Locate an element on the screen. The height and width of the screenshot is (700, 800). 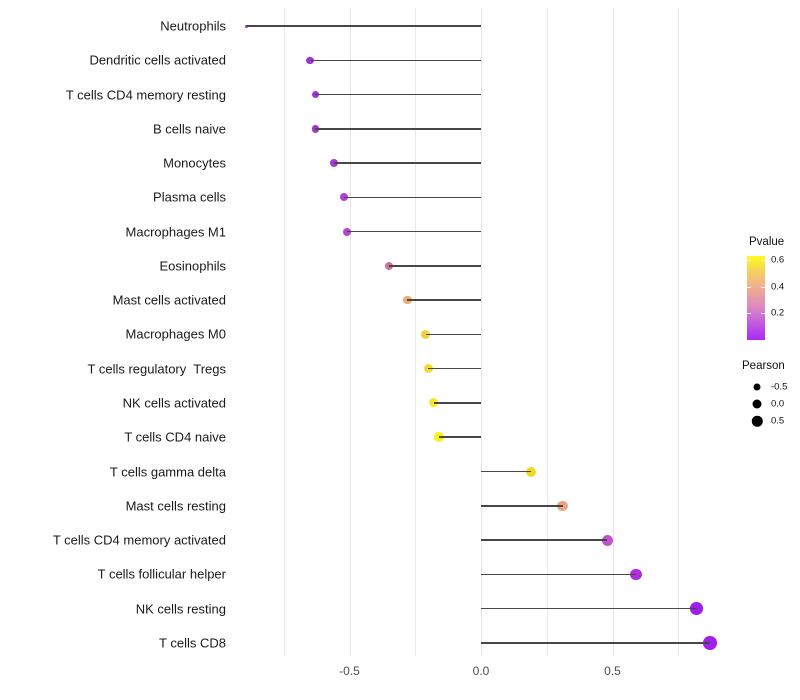
category-label: Monocytes is located at coordinates (194, 163).